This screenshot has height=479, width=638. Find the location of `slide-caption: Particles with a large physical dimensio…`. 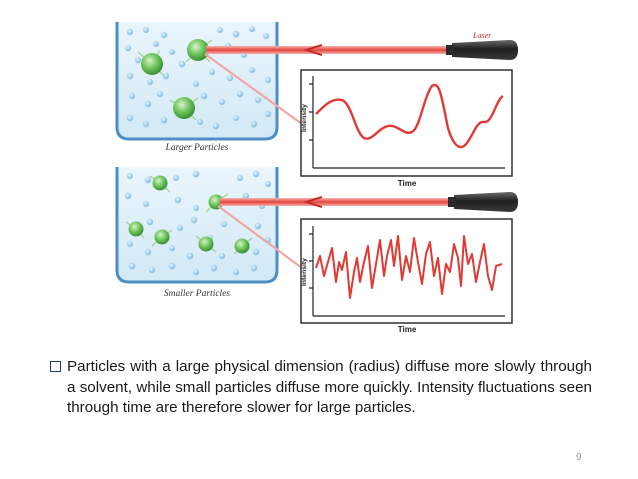

slide-caption: Particles with a large physical dimensio… is located at coordinates (320, 388).